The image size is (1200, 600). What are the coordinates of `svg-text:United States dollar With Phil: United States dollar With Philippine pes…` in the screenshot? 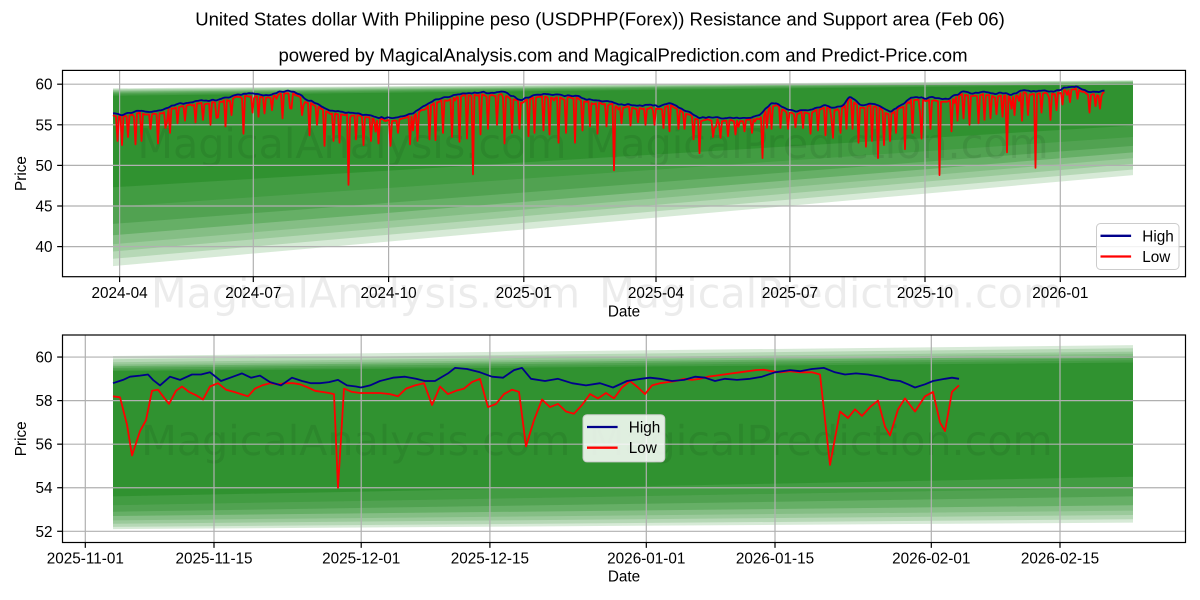 It's located at (600, 18).